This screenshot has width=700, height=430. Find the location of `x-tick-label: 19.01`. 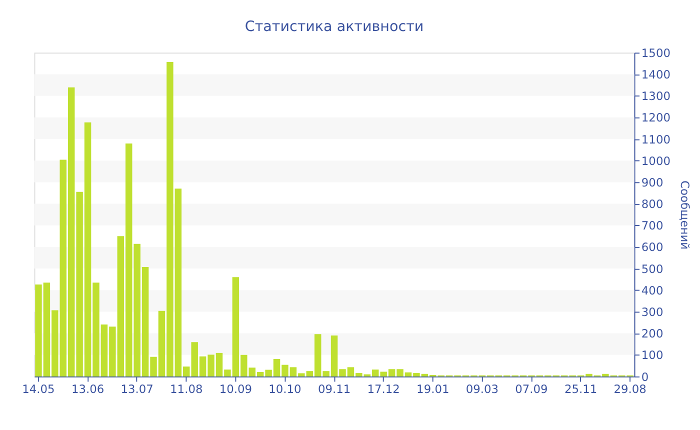

x-tick-label: 19.01 is located at coordinates (433, 389).